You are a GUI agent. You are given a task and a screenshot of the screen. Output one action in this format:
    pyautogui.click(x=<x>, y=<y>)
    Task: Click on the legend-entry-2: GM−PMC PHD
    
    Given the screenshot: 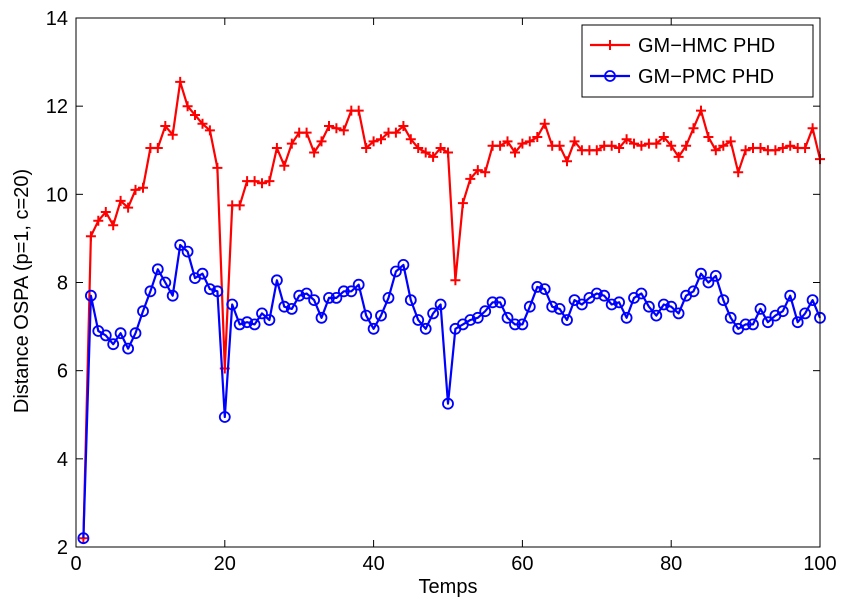 What is the action you would take?
    pyautogui.click(x=682, y=77)
    